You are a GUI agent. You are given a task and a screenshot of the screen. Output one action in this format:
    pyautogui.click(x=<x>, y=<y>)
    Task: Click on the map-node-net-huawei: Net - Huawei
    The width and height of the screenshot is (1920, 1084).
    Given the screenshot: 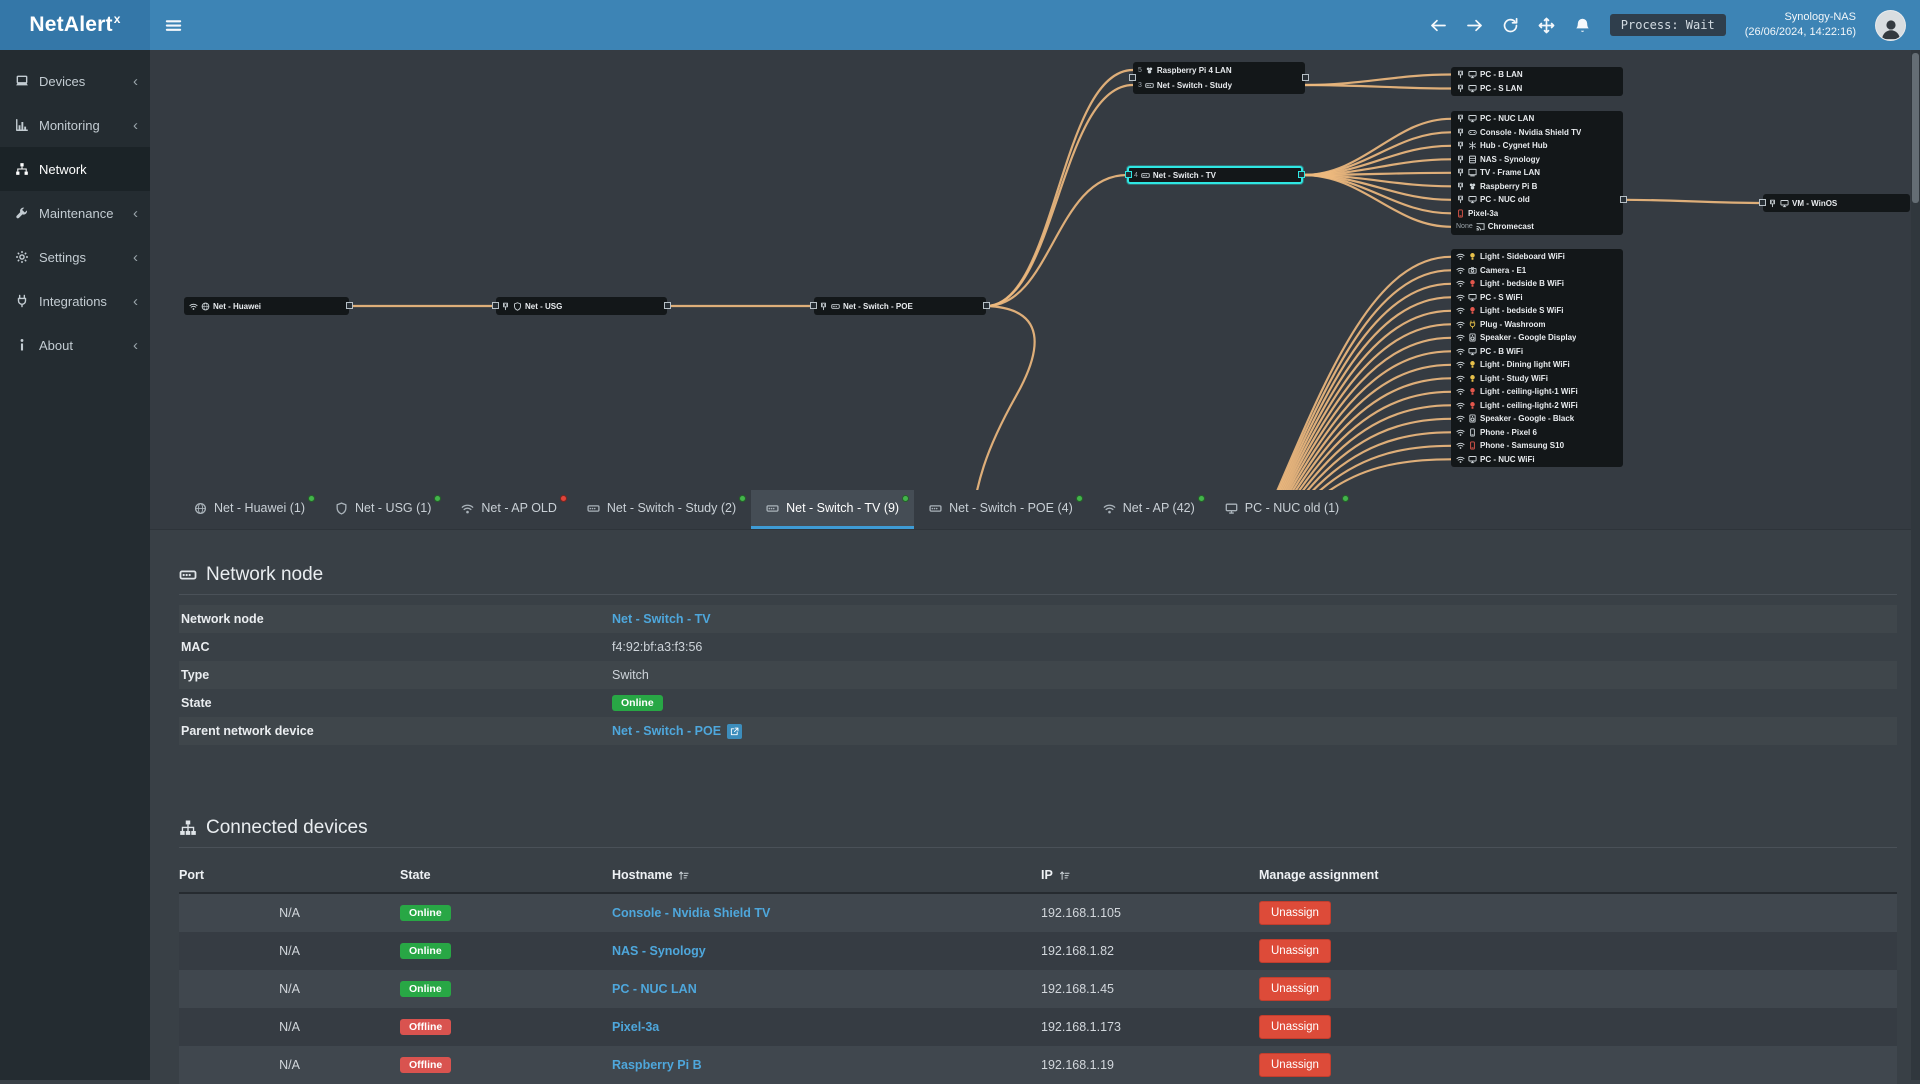 What is the action you would take?
    pyautogui.click(x=266, y=306)
    